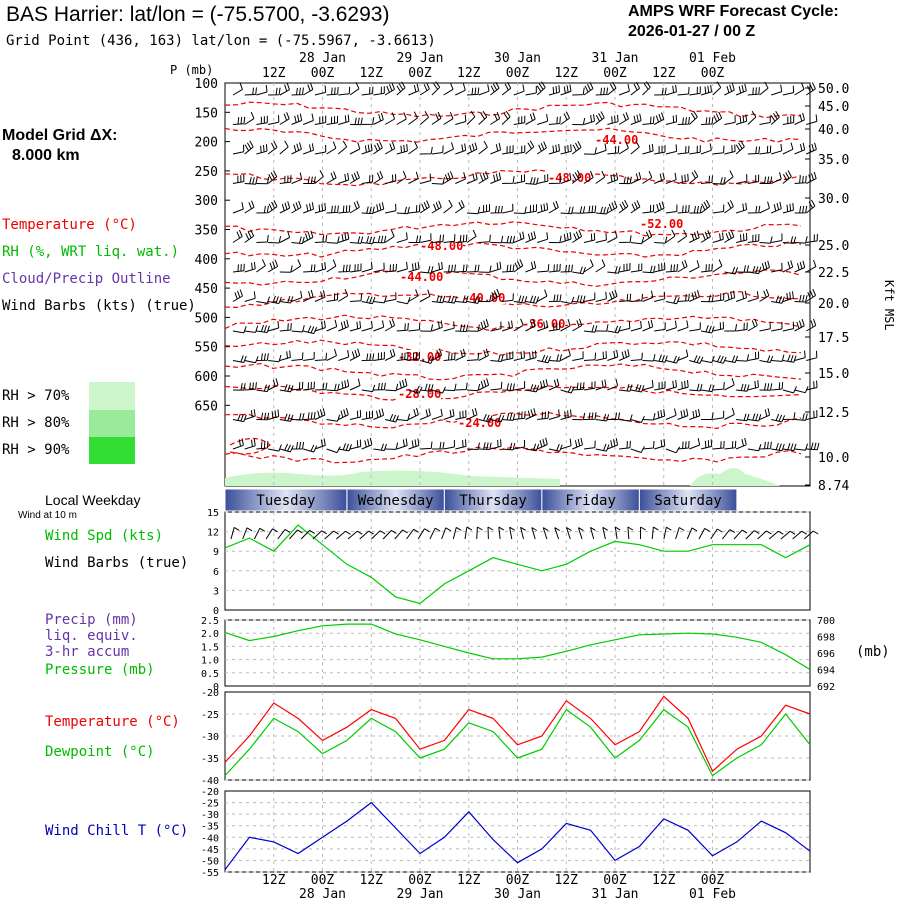 This screenshot has width=900, height=900. What do you see at coordinates (833, 458) in the screenshot?
I see `height-tick-label: 10.0` at bounding box center [833, 458].